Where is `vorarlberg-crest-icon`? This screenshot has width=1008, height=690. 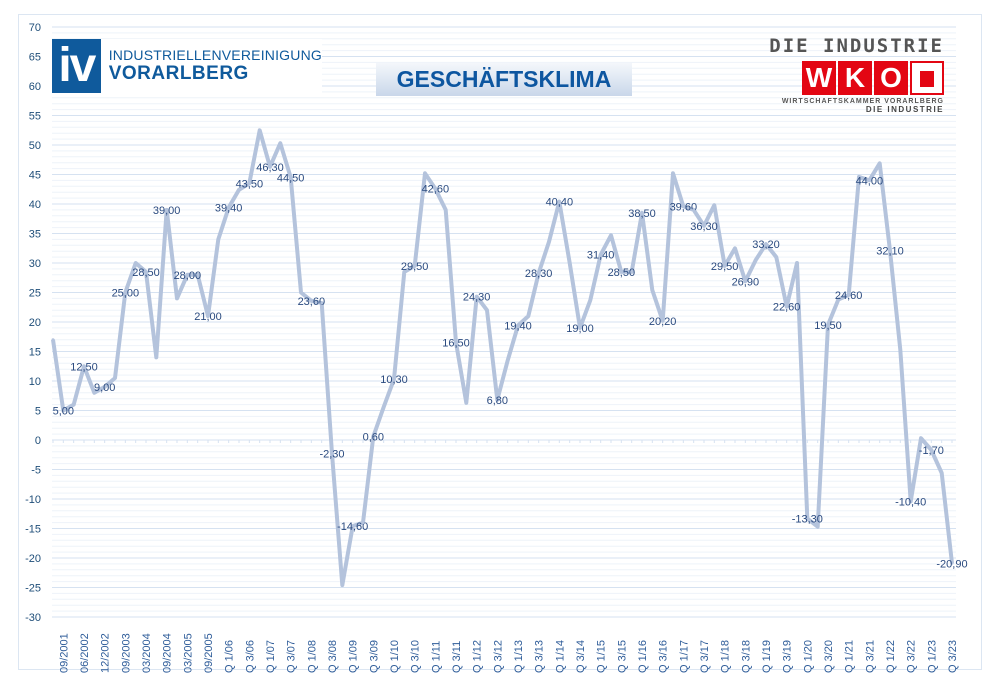
vorarlberg-crest-icon is located at coordinates (927, 78).